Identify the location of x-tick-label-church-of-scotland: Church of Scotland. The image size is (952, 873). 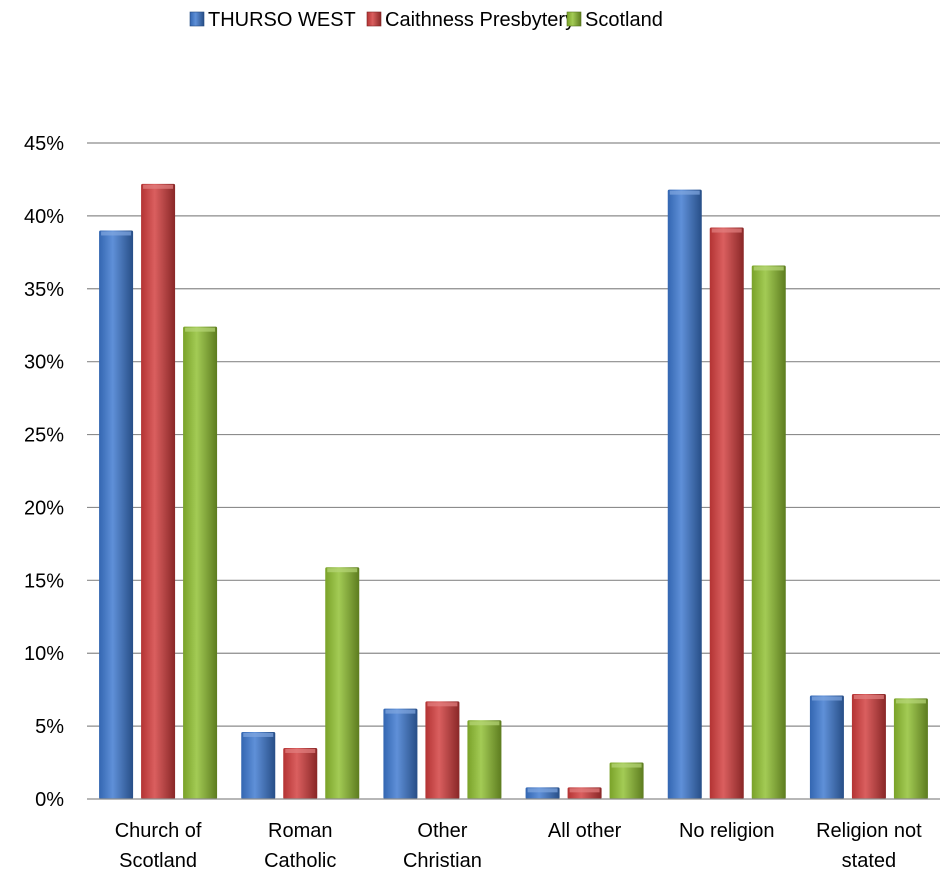
(158, 846).